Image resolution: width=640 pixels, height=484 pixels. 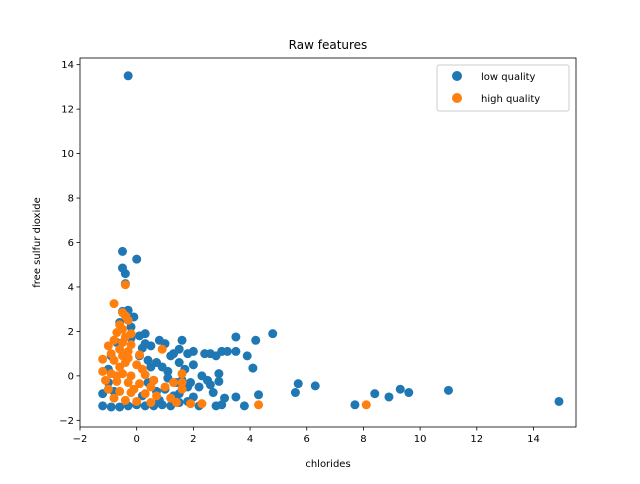 I want to click on y-tick-label: 2, so click(x=71, y=332).